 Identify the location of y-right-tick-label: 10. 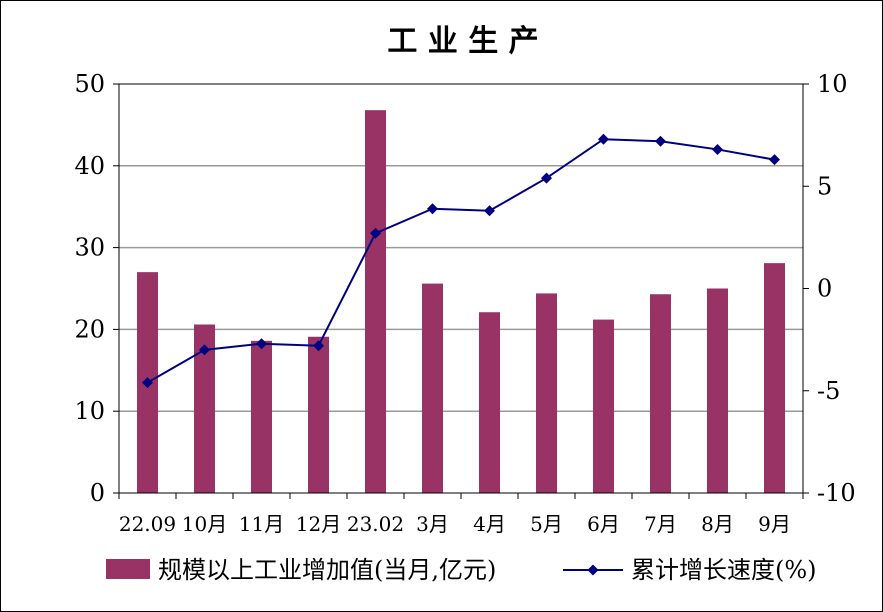
(832, 84).